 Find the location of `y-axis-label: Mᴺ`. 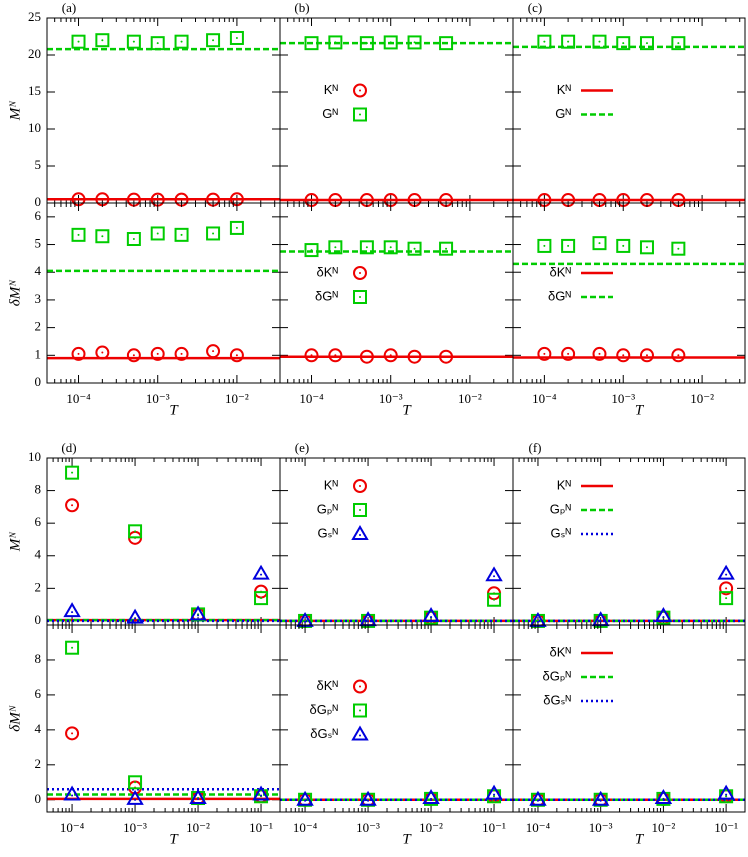

y-axis-label: Mᴺ is located at coordinates (15, 110).